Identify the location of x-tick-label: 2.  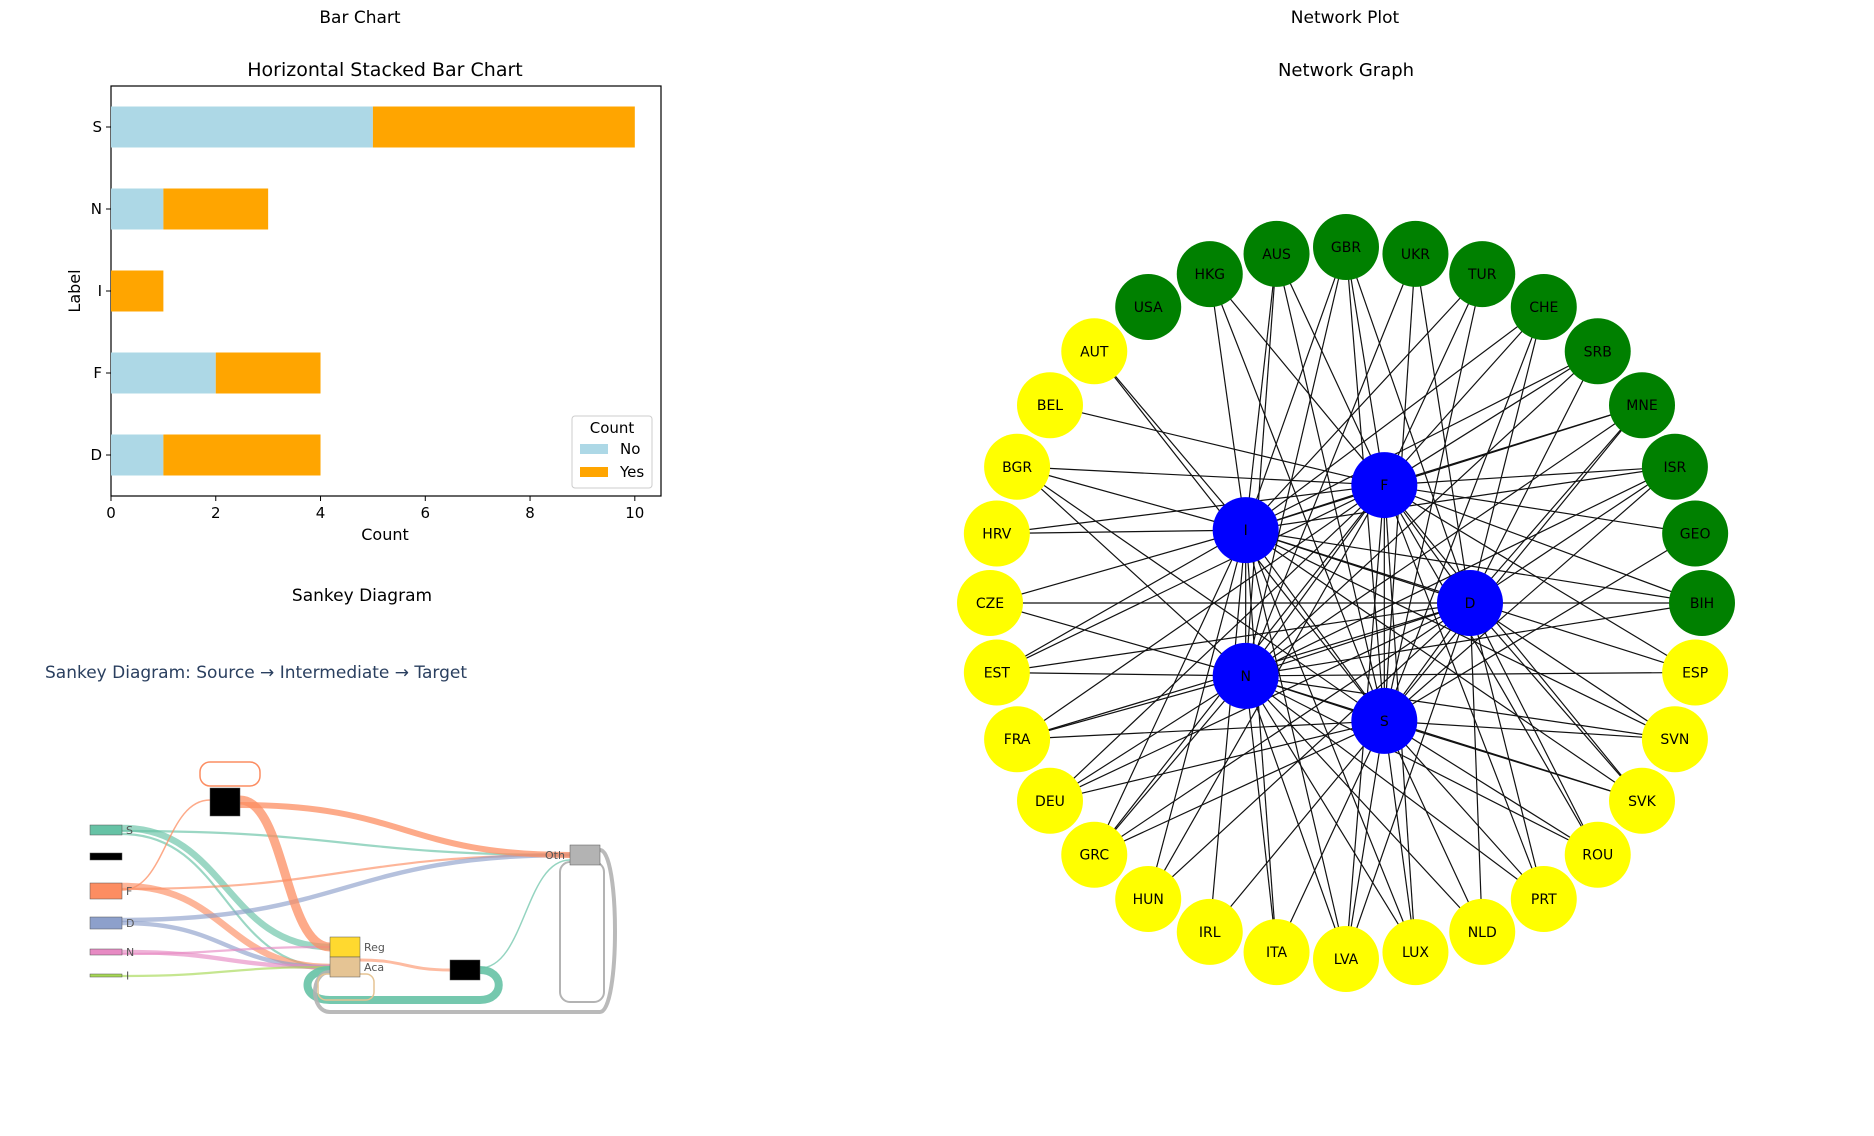
(216, 513).